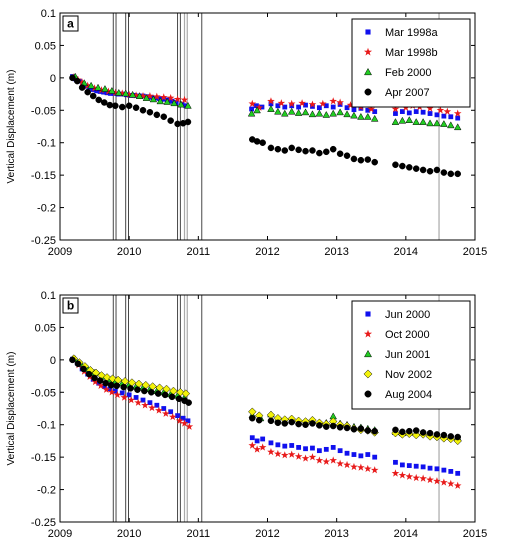 The width and height of the screenshot is (505, 550). I want to click on series-feb-2000, so click(266, 101).